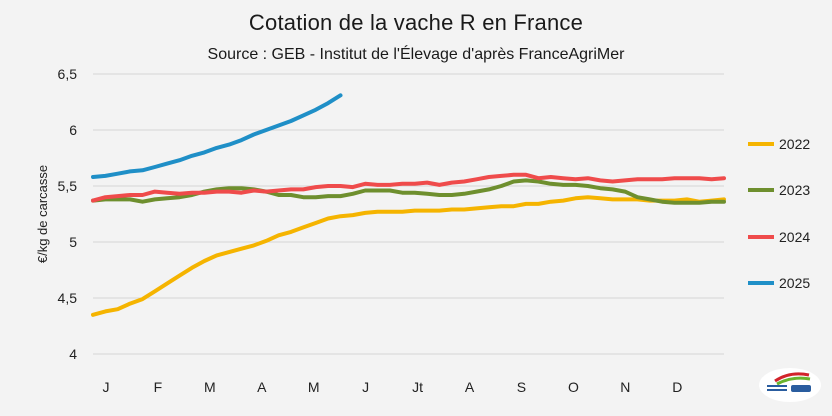  I want to click on legend-label-2023: 2023, so click(794, 190).